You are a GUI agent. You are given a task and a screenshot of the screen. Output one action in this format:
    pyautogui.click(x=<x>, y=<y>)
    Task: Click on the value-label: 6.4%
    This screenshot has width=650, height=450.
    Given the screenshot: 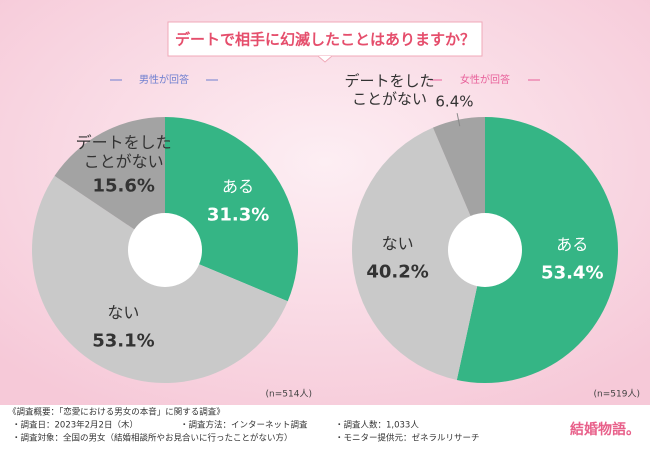 What is the action you would take?
    pyautogui.click(x=454, y=102)
    